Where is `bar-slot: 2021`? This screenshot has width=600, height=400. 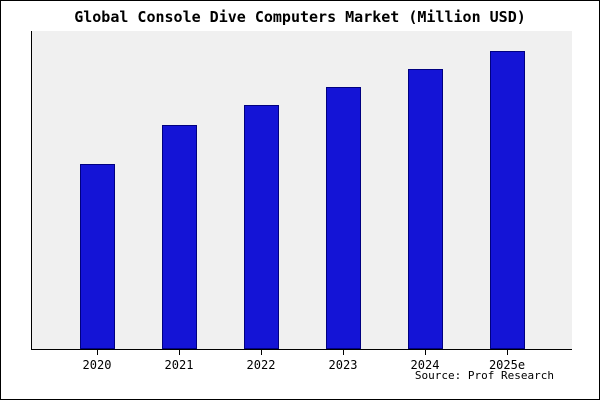 bar-slot: 2021 is located at coordinates (179, 201).